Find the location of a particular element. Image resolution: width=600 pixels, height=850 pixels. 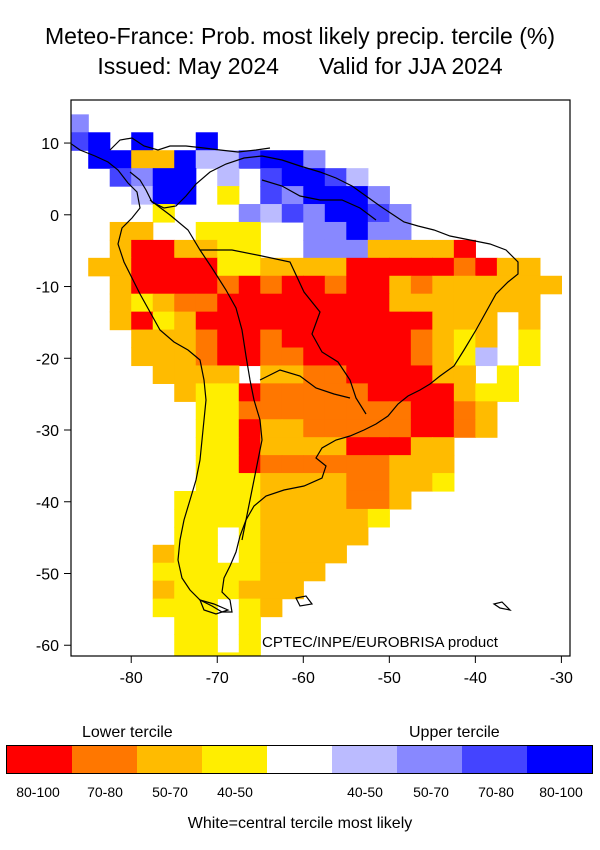

lon-tick-label: -70 is located at coordinates (217, 678).